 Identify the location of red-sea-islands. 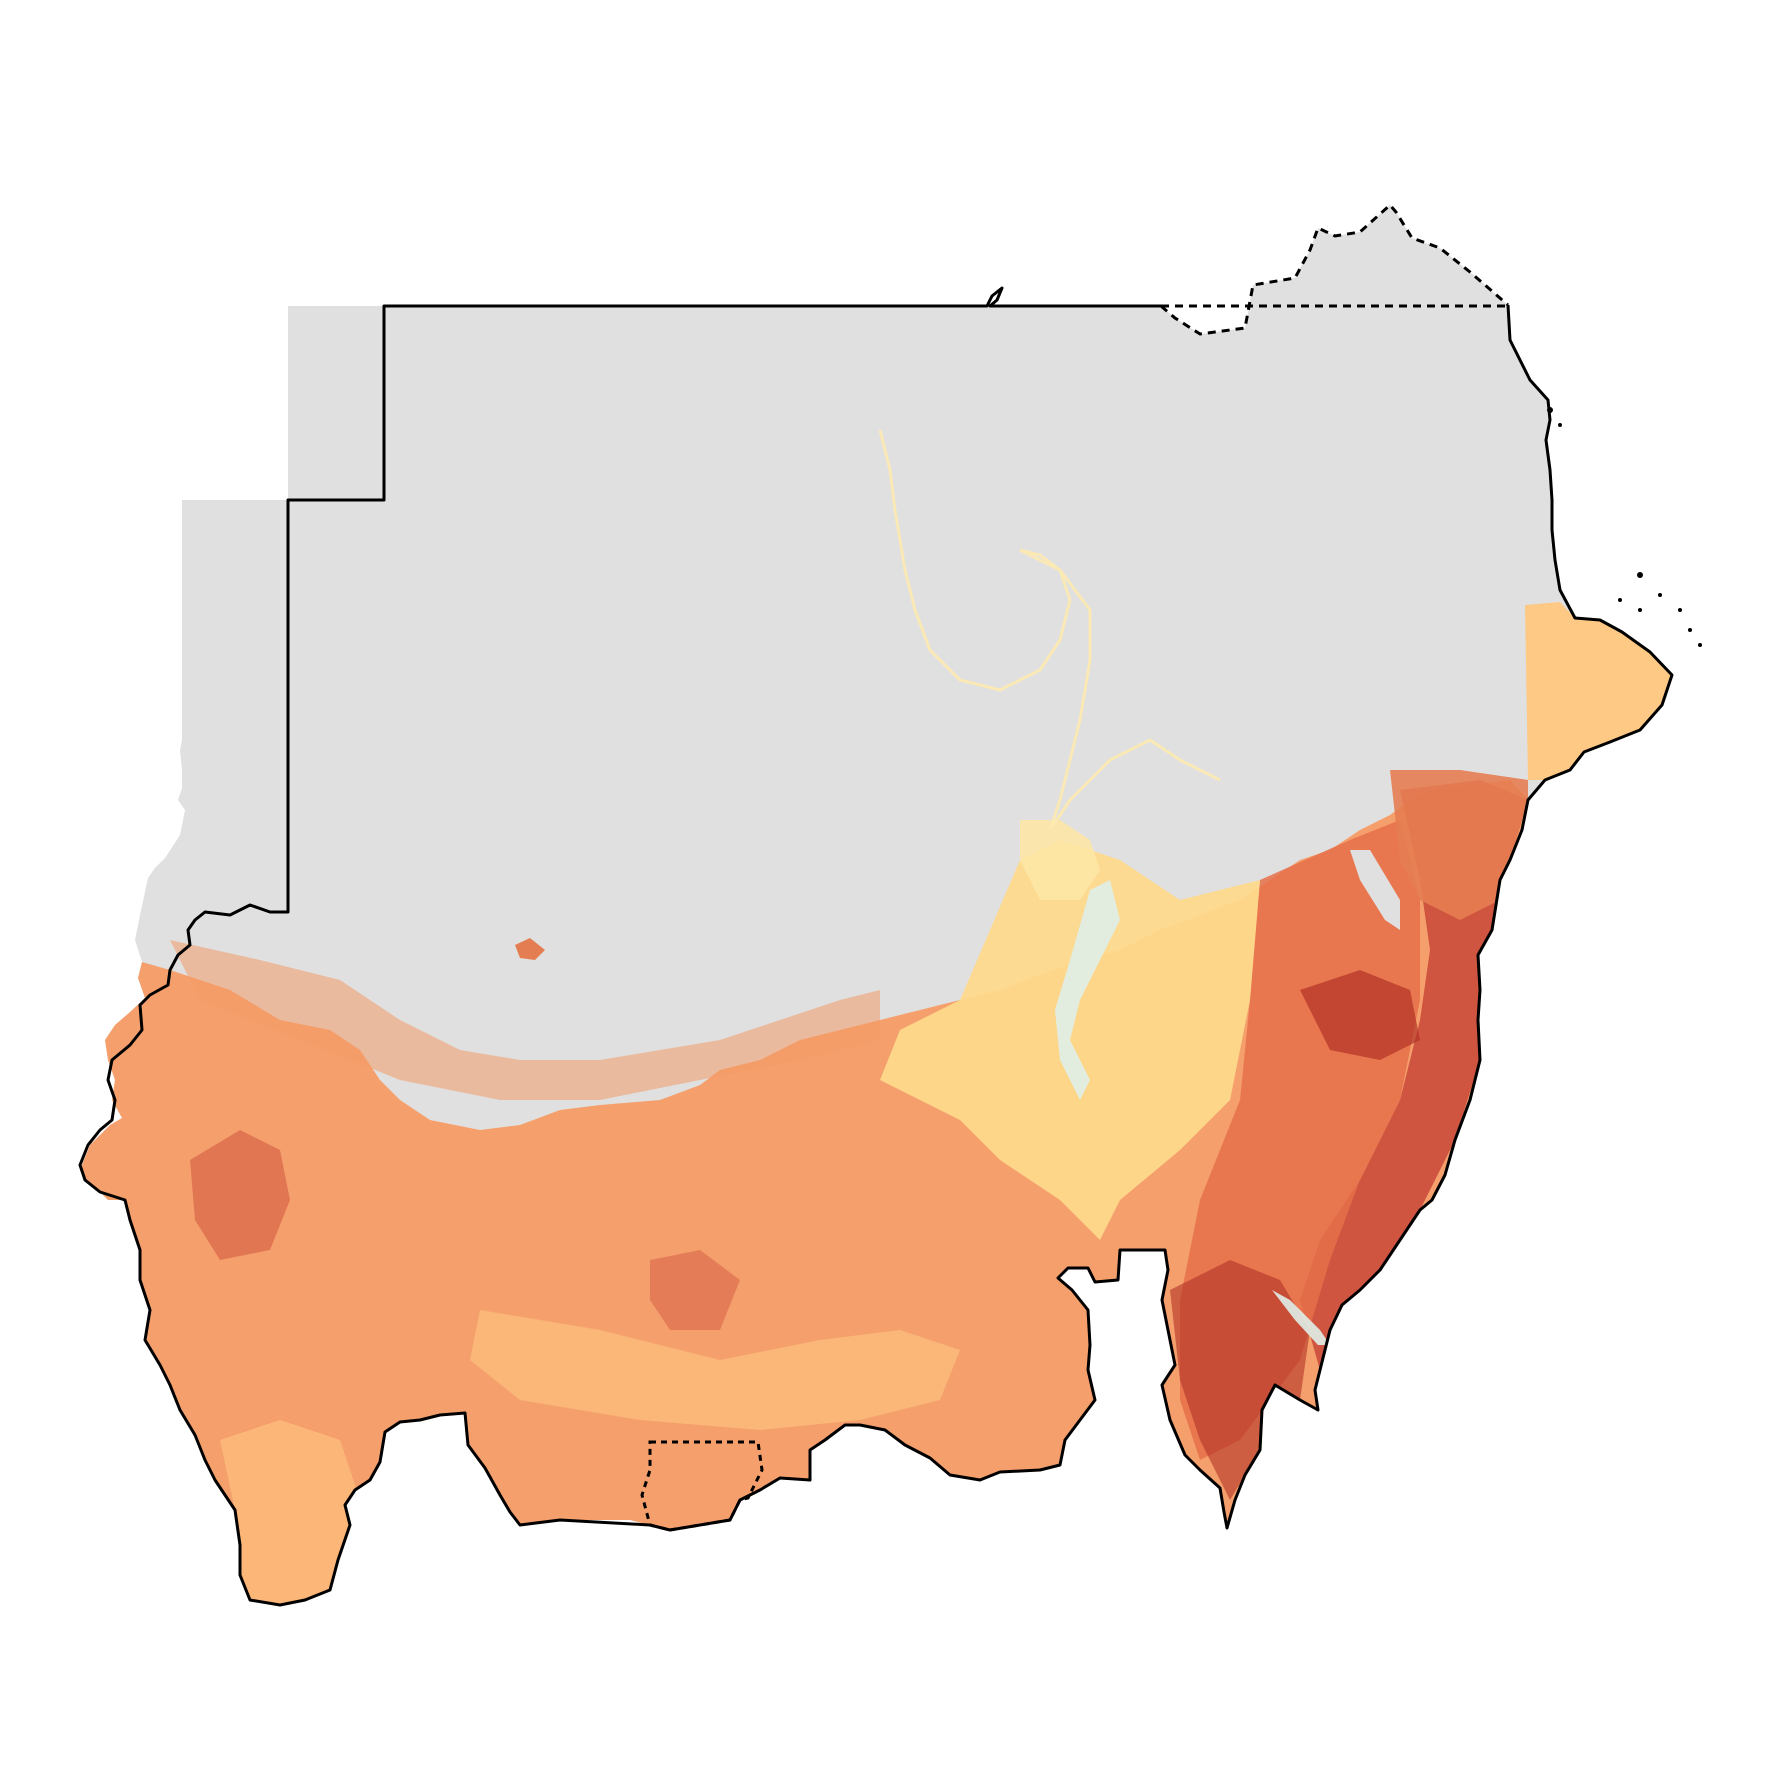
(1624, 527).